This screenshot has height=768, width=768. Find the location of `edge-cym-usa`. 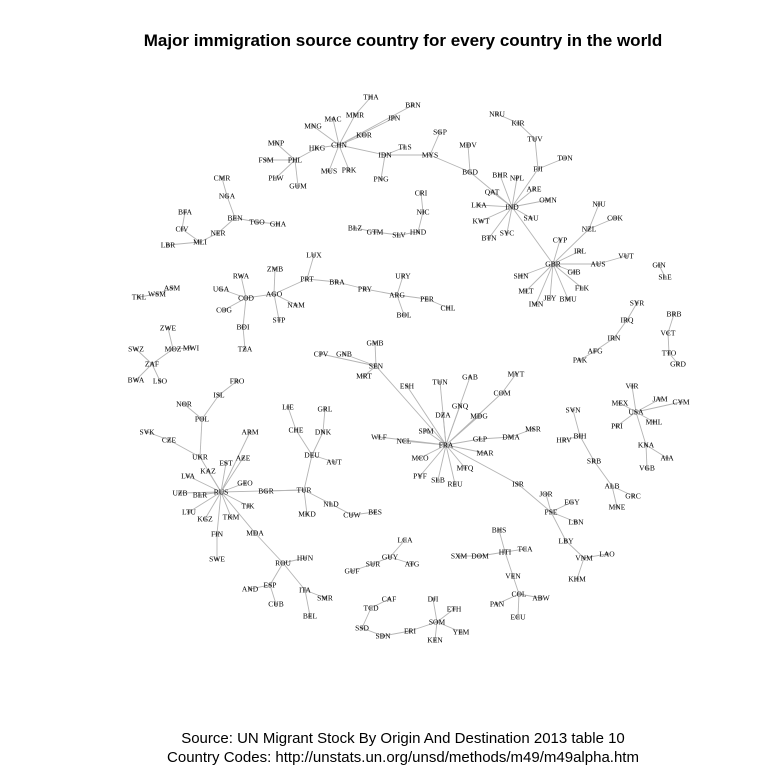

edge-cym-usa is located at coordinates (658, 407).